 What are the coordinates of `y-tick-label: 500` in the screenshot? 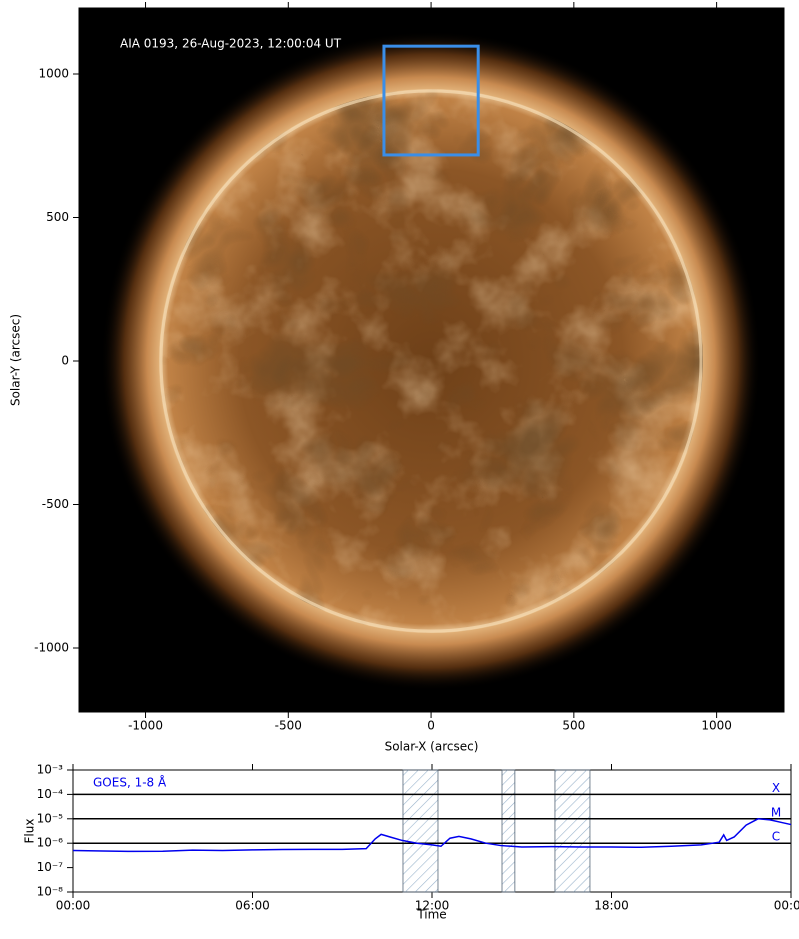 It's located at (57, 217).